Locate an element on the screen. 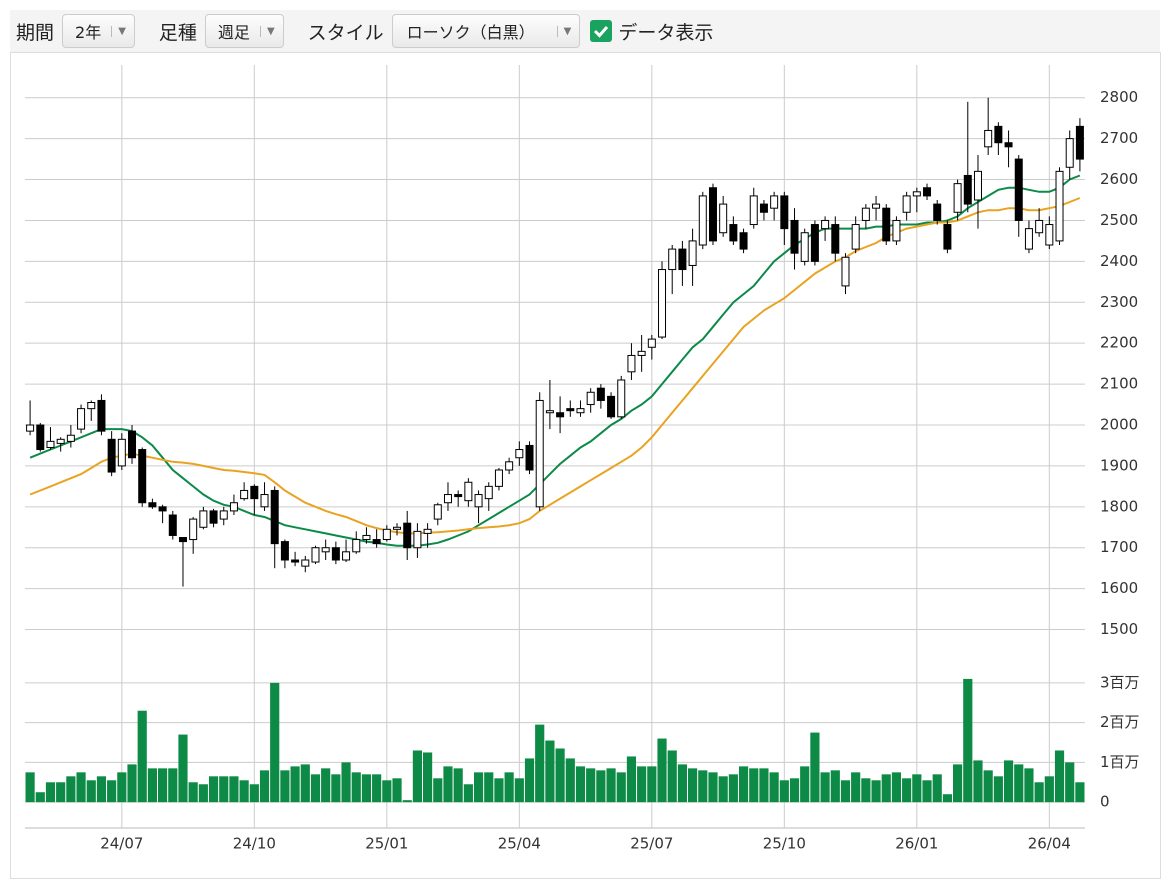 Image resolution: width=1171 pixels, height=886 pixels. y-tick-label: 2百万 is located at coordinates (1120, 722).